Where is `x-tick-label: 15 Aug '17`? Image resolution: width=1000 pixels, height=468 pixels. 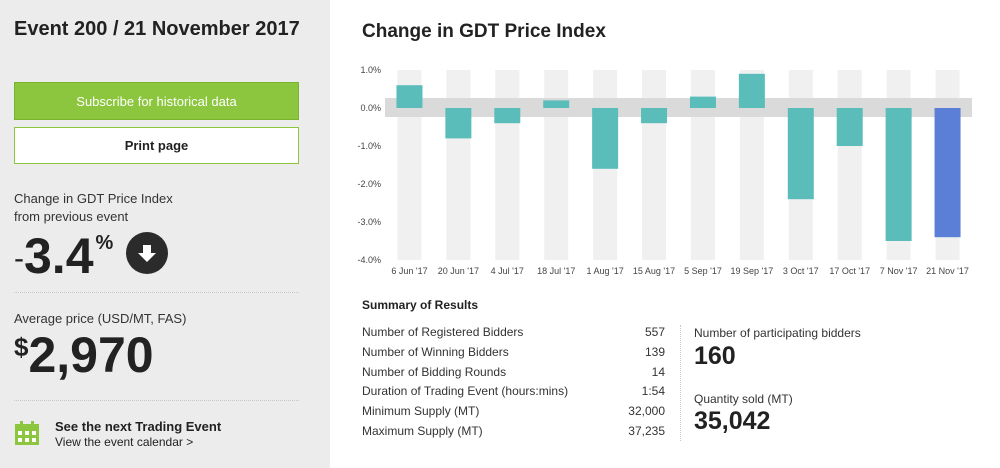 x-tick-label: 15 Aug '17 is located at coordinates (654, 271).